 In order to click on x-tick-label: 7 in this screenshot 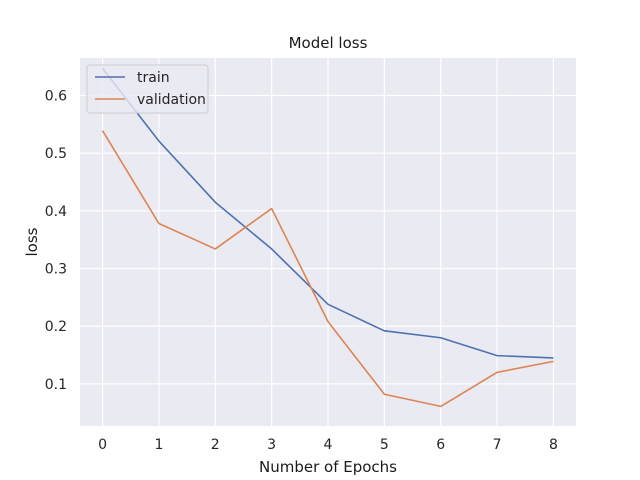, I will do `click(497, 445)`.